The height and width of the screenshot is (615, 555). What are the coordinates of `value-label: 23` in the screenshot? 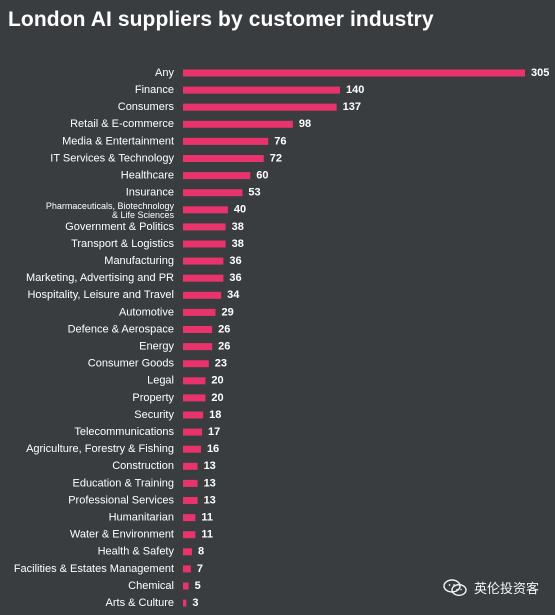 It's located at (221, 364).